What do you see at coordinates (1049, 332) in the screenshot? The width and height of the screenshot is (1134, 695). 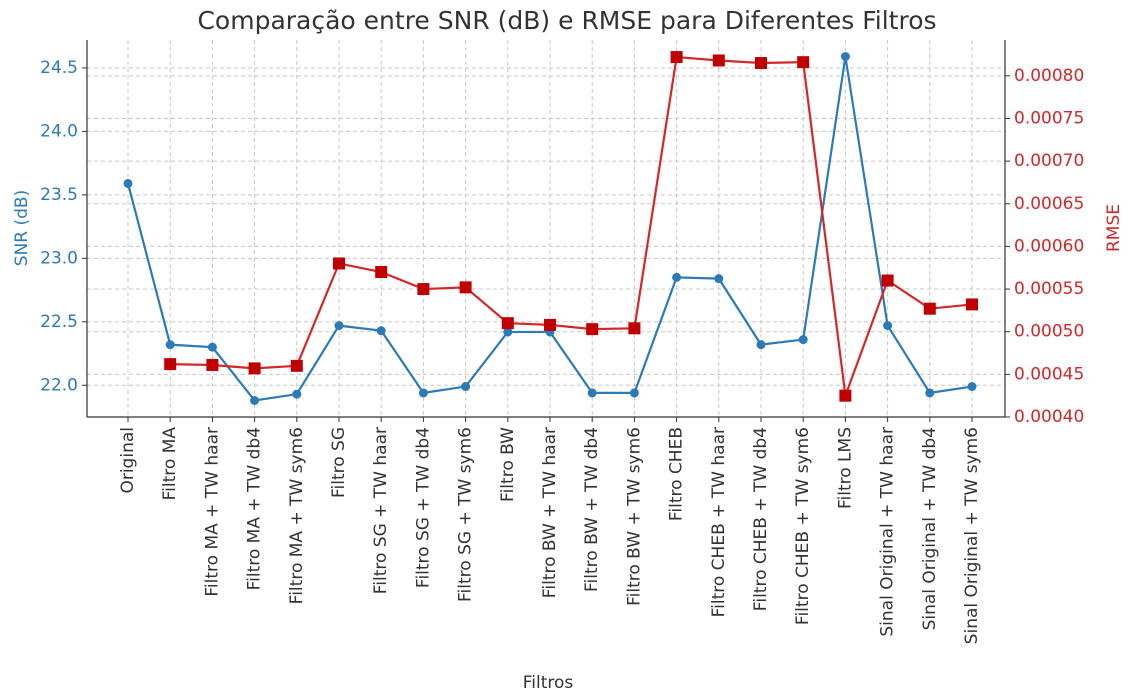 I see `y2-tick-label: 0.00050` at bounding box center [1049, 332].